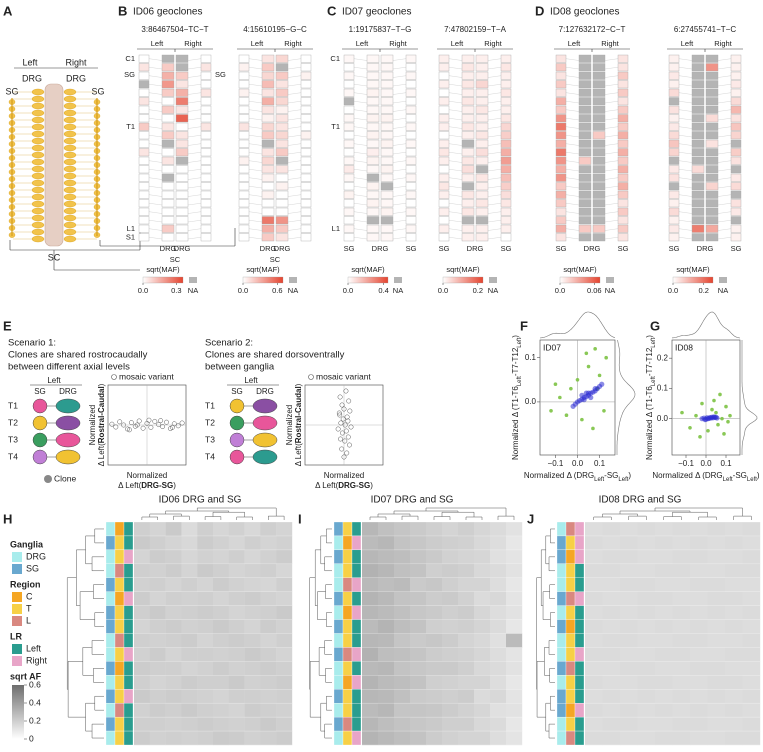  Describe the element at coordinates (68, 423) in the screenshot. I see `drg-schematic` at that location.